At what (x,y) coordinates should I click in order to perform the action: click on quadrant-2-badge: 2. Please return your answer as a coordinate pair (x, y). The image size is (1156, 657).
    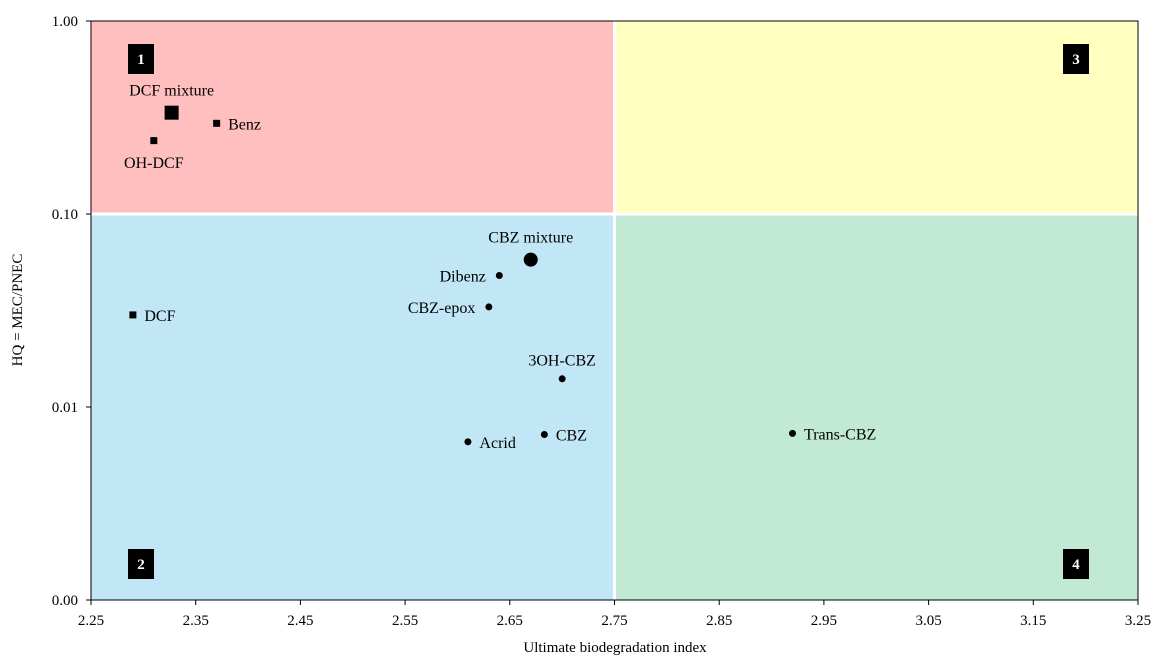
    Looking at the image, I should click on (141, 564).